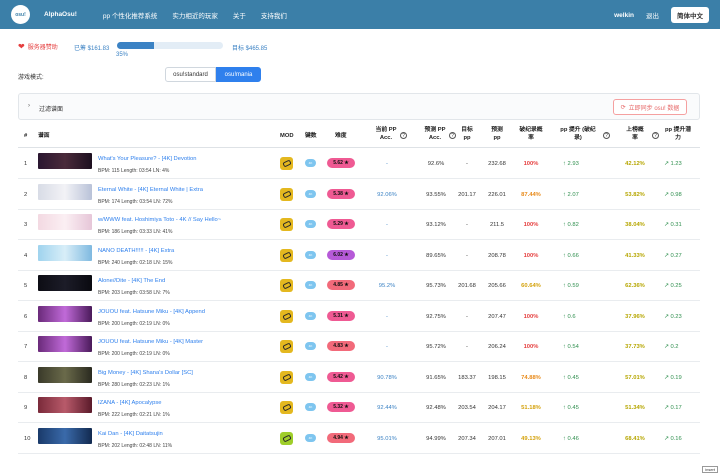 This screenshot has height=475, width=720. Describe the element at coordinates (250, 49) in the screenshot. I see `funding-goal: 目标 $465.85` at that location.